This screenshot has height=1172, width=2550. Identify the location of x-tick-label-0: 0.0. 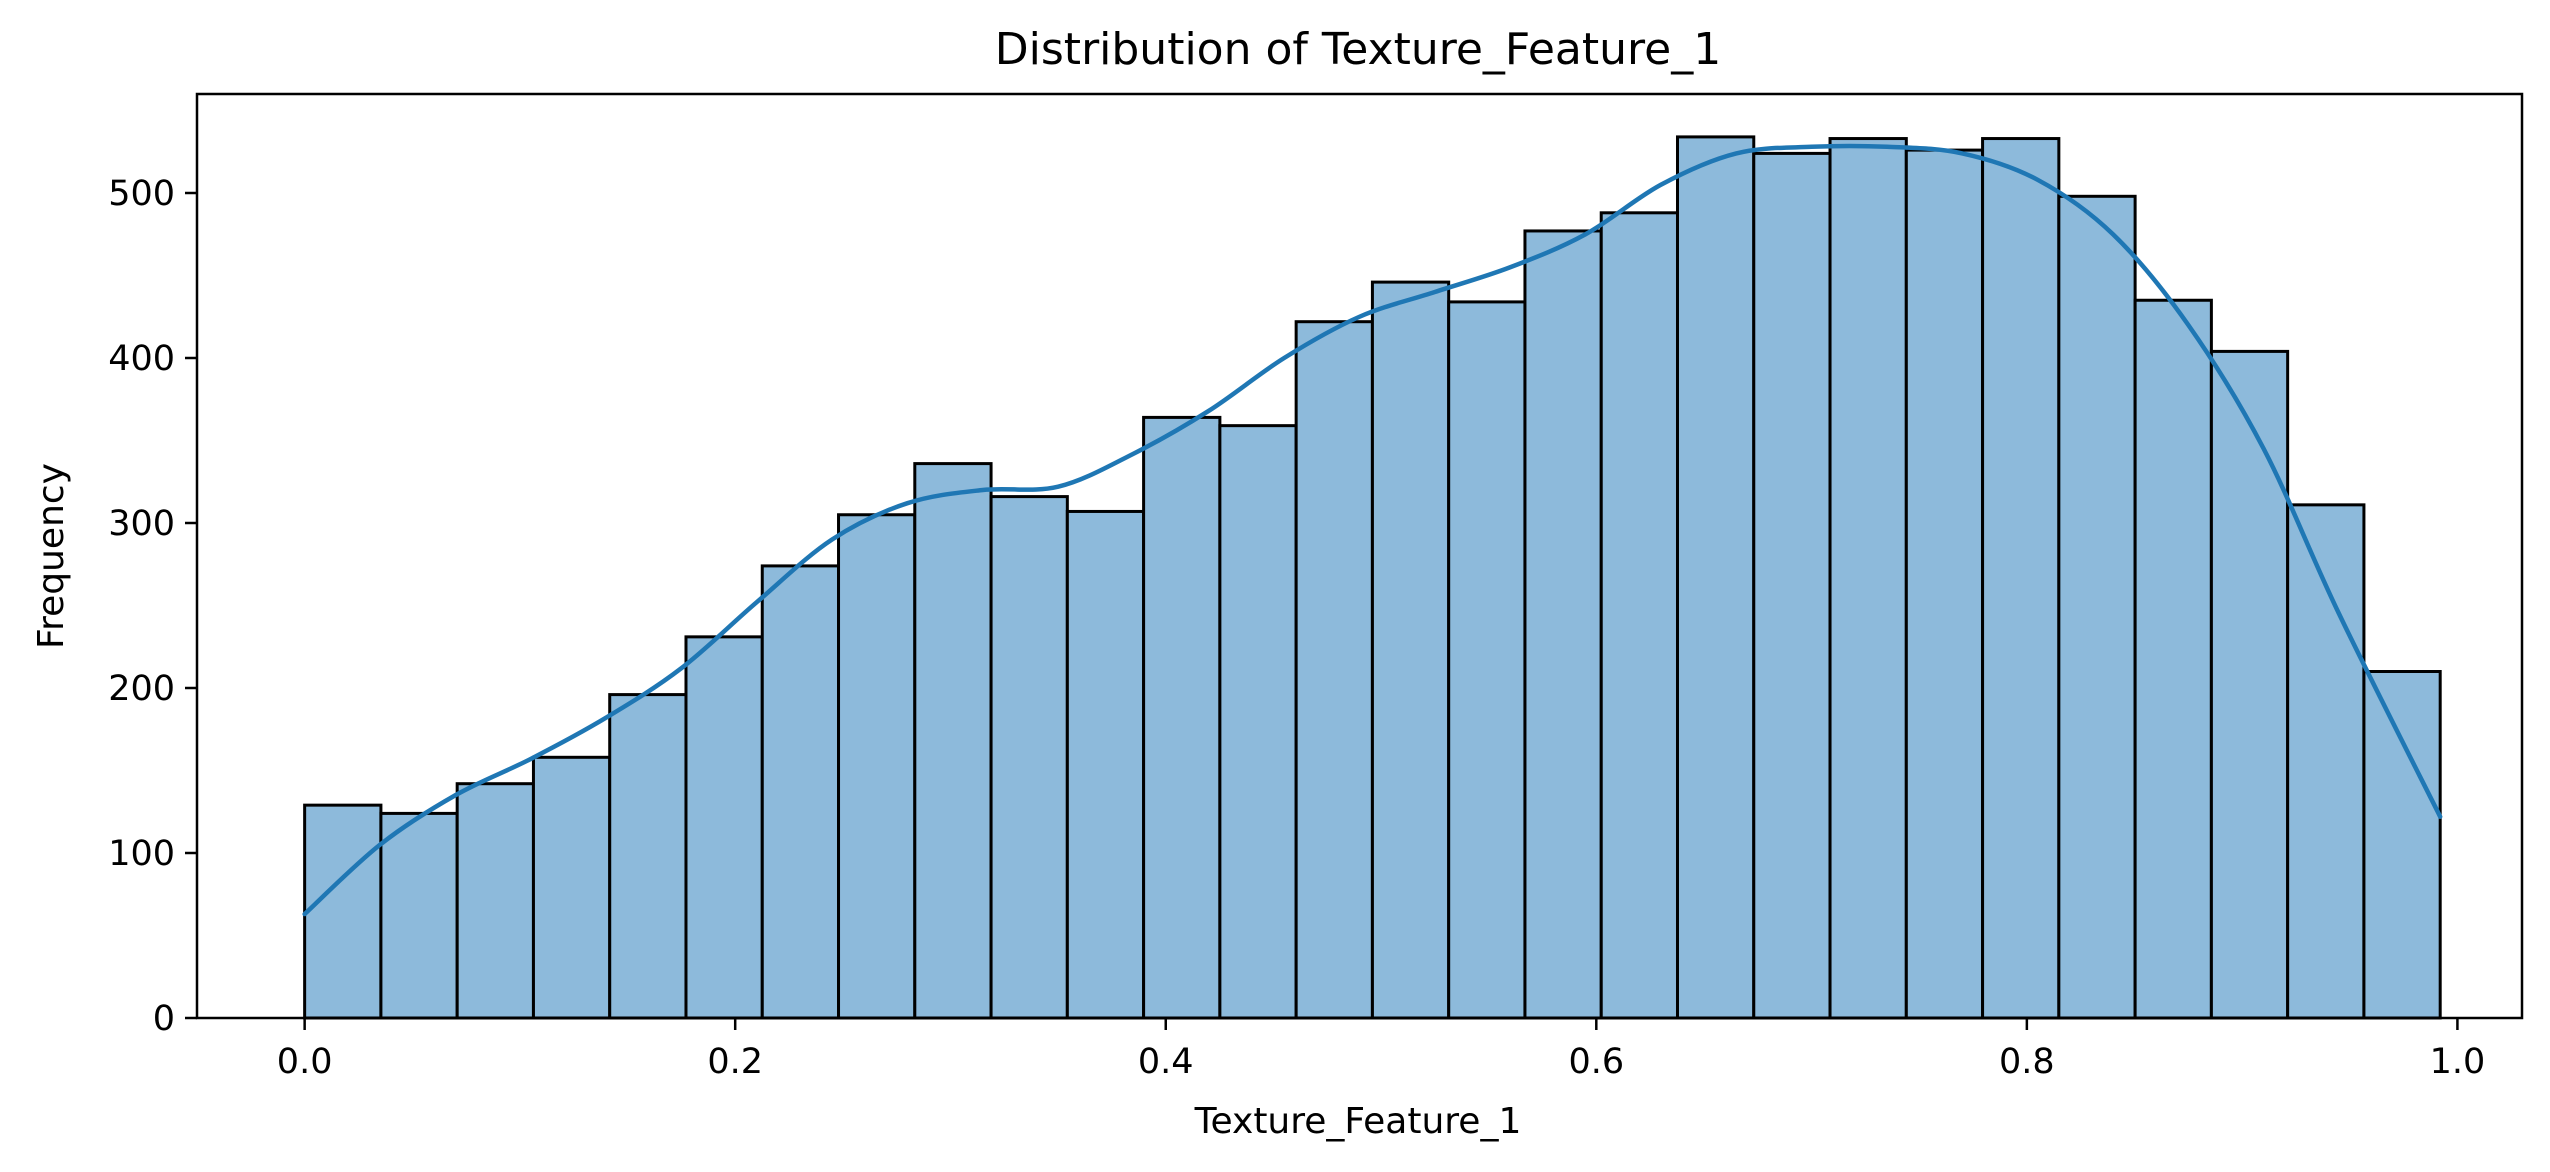
(305, 1062).